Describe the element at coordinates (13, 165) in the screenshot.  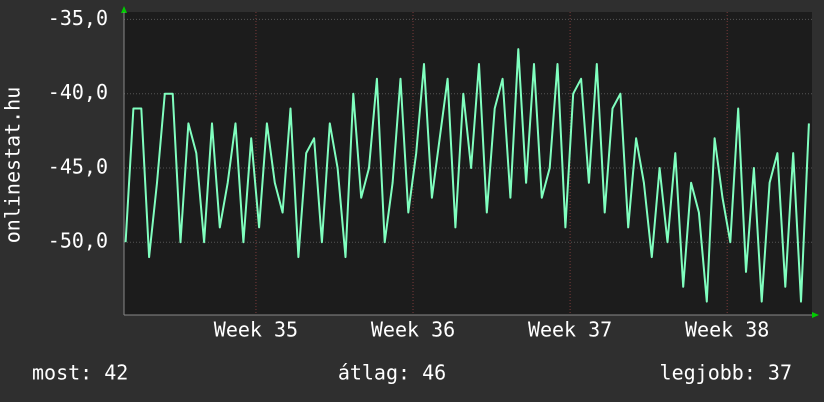
I see `y-axis-label: onlinestat.hu` at that location.